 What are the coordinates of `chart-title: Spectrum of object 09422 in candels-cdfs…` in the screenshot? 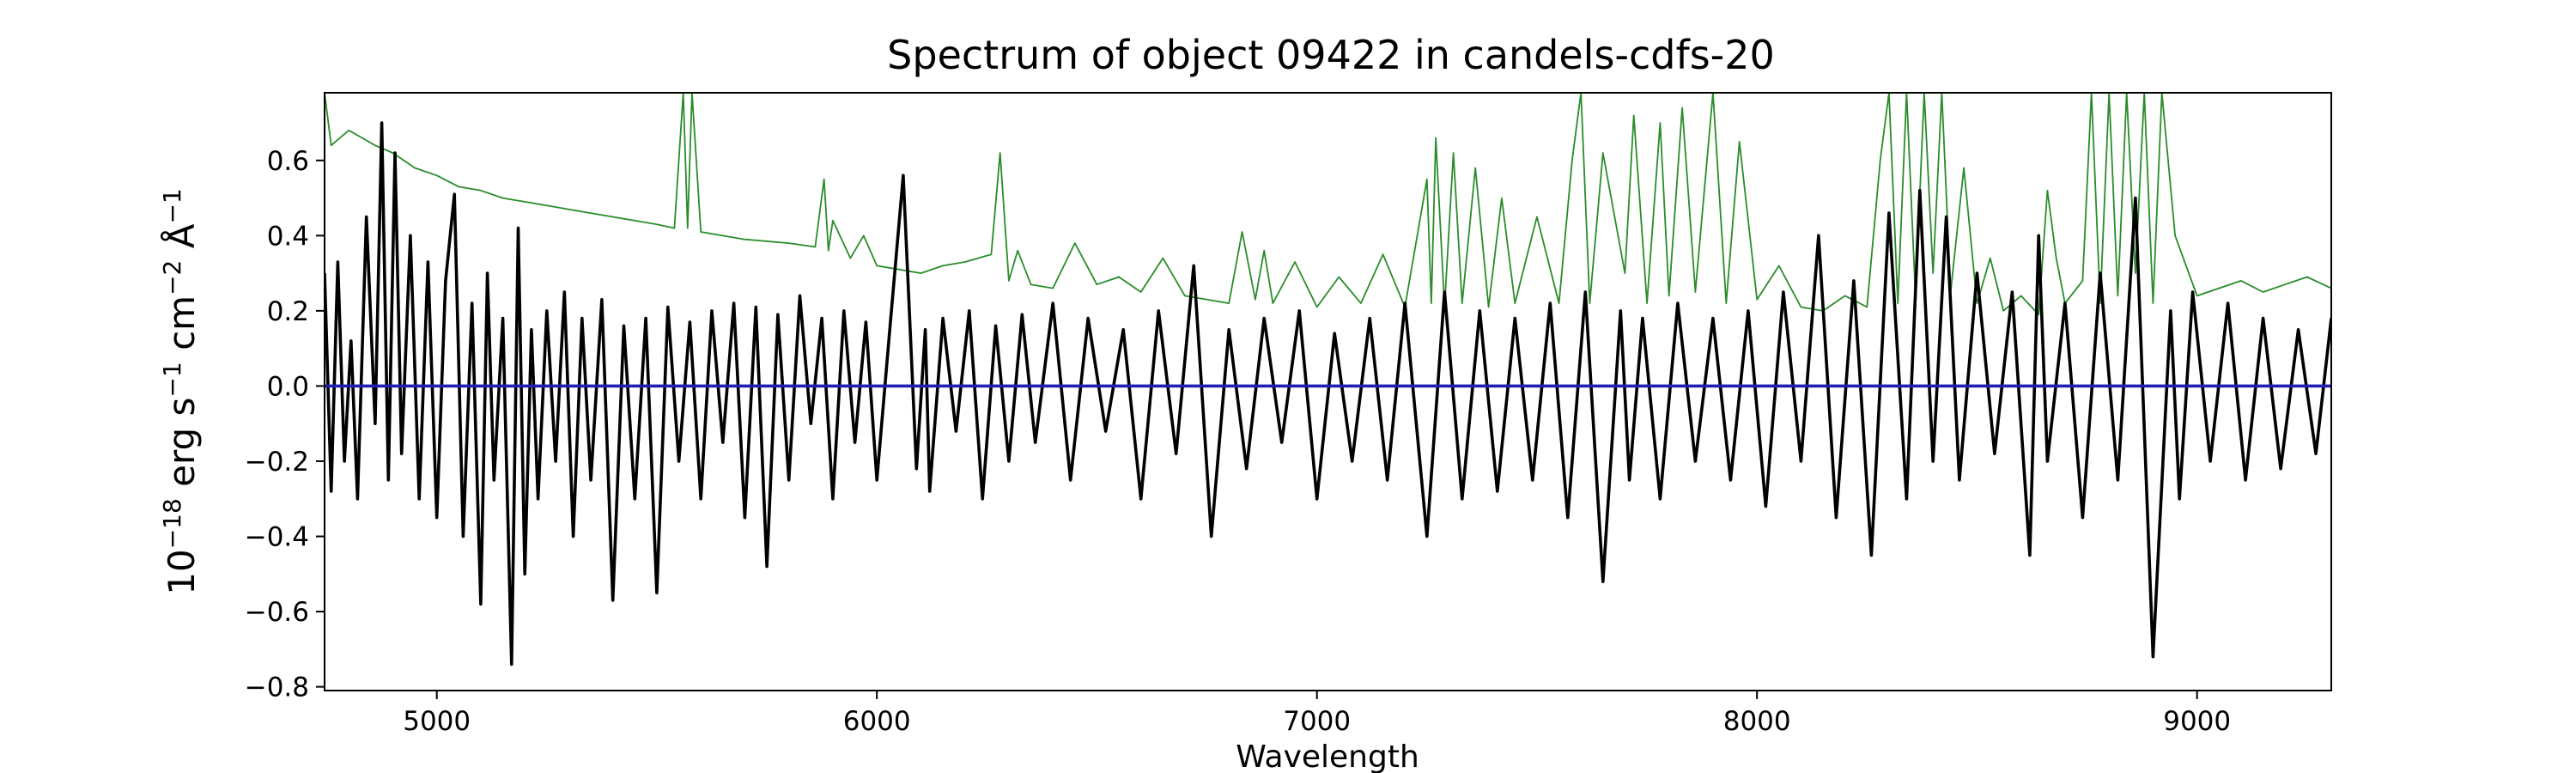 It's located at (1331, 55).